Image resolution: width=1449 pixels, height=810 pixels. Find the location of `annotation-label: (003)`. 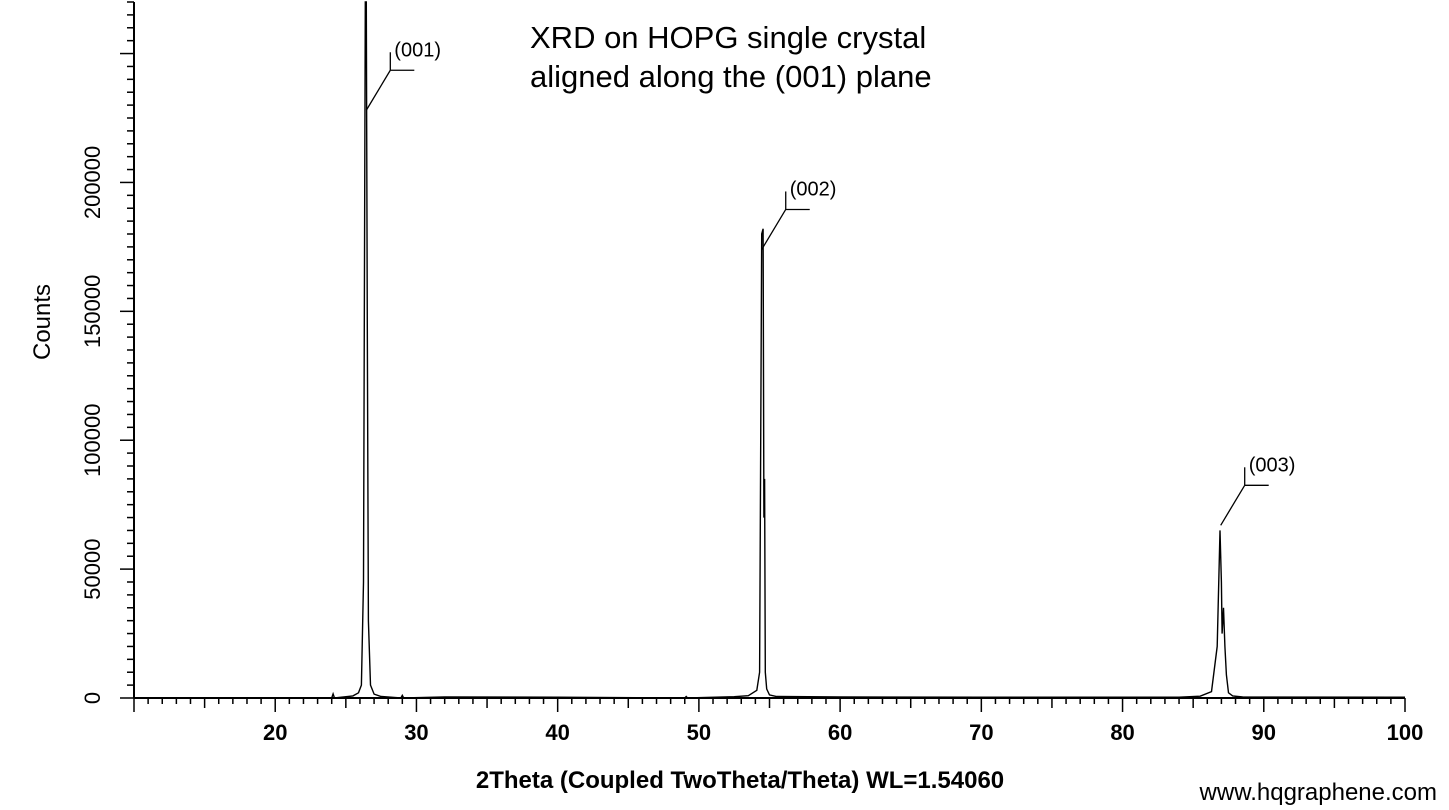

annotation-label: (003) is located at coordinates (1272, 465).